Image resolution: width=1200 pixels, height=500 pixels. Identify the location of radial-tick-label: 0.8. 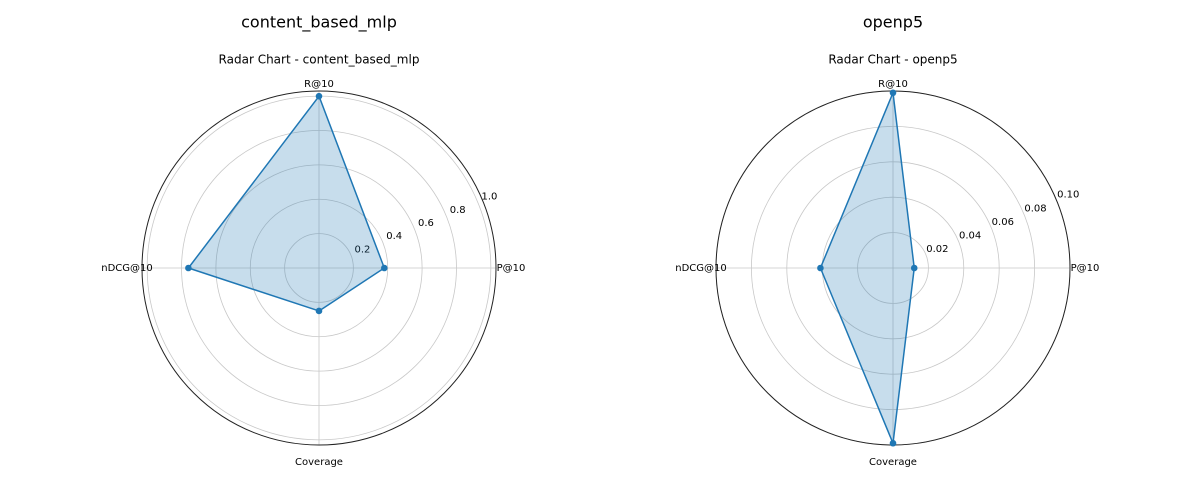
(458, 210).